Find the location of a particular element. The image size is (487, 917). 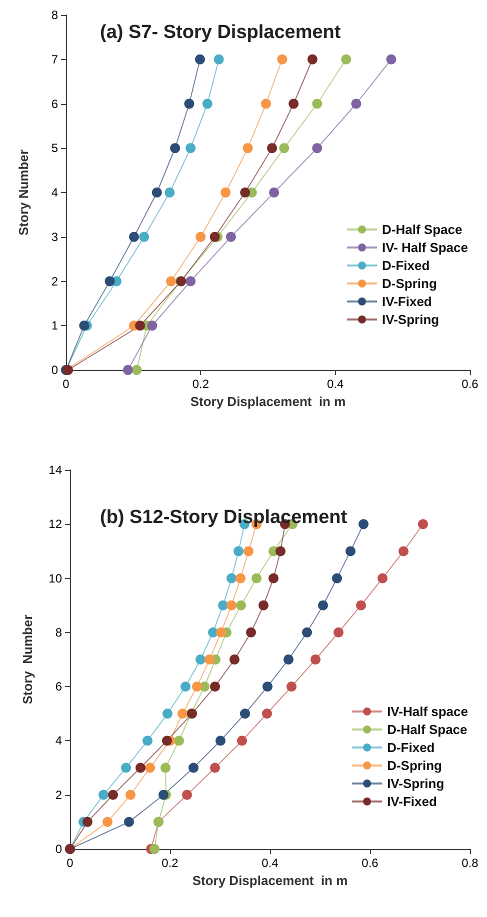

y-tick-label: 5 is located at coordinates (54, 148).